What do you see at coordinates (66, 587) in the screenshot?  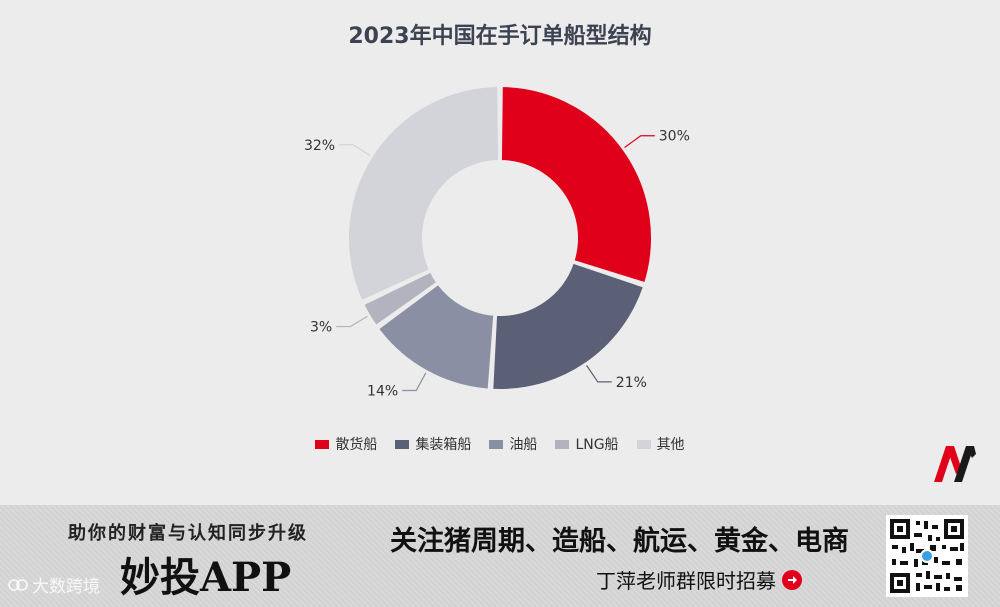 I see `watermark-text: 大数跨境` at bounding box center [66, 587].